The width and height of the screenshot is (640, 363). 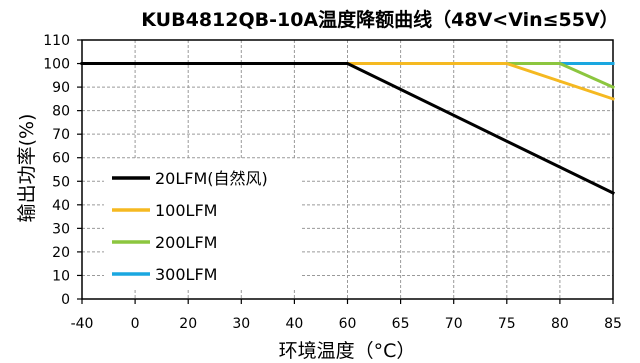 I want to click on x-tick-label: 20, so click(x=188, y=324).